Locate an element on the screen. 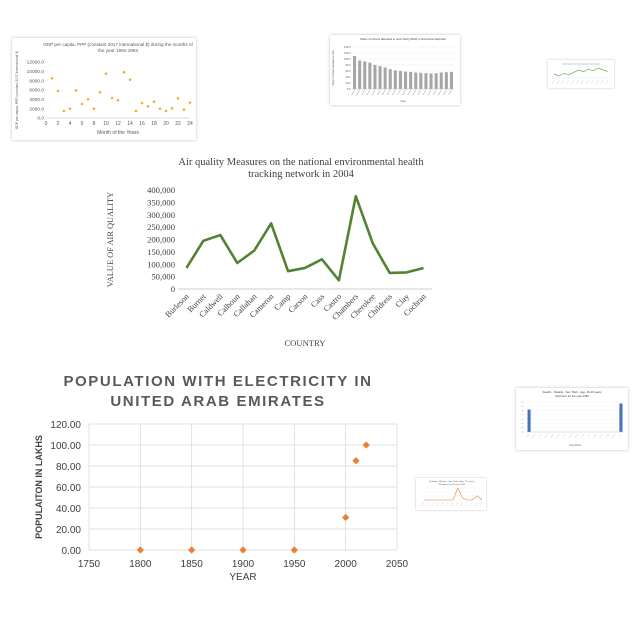 This screenshot has width=640, height=640. elec-x-tick-label: 2000 is located at coordinates (346, 564).